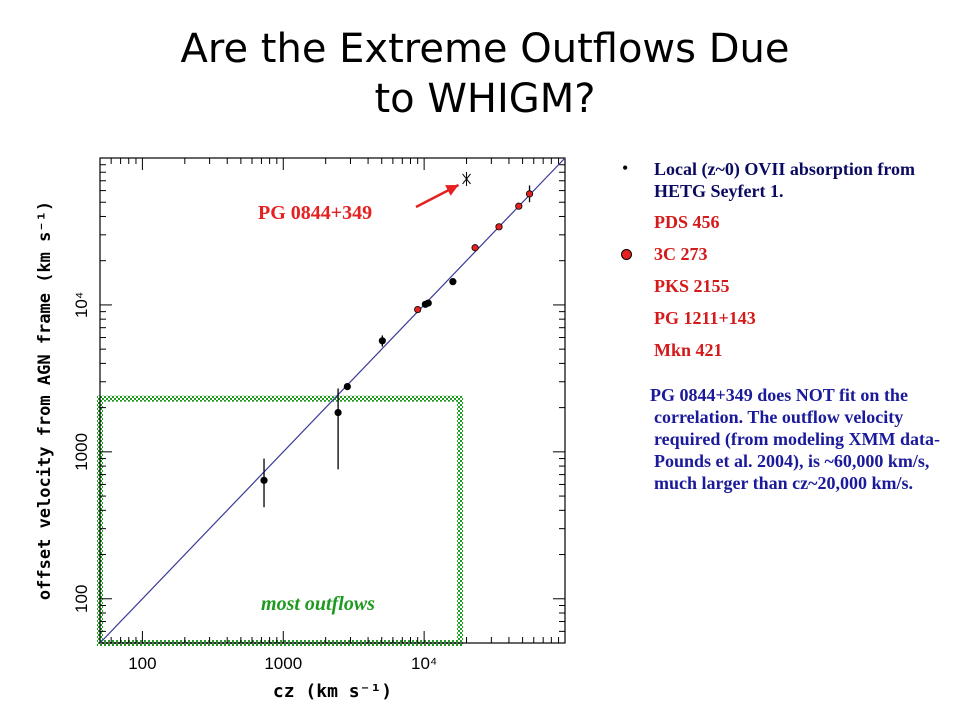 The height and width of the screenshot is (720, 960). What do you see at coordinates (283, 663) in the screenshot?
I see `x-tick-label: 1000` at bounding box center [283, 663].